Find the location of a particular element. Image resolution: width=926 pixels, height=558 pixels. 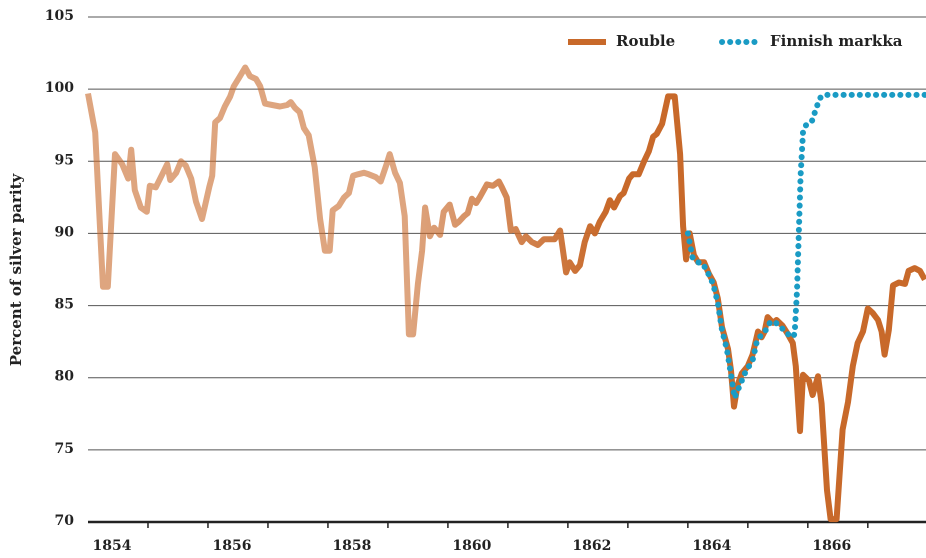

y-tick-label: 75 is located at coordinates (64, 449).